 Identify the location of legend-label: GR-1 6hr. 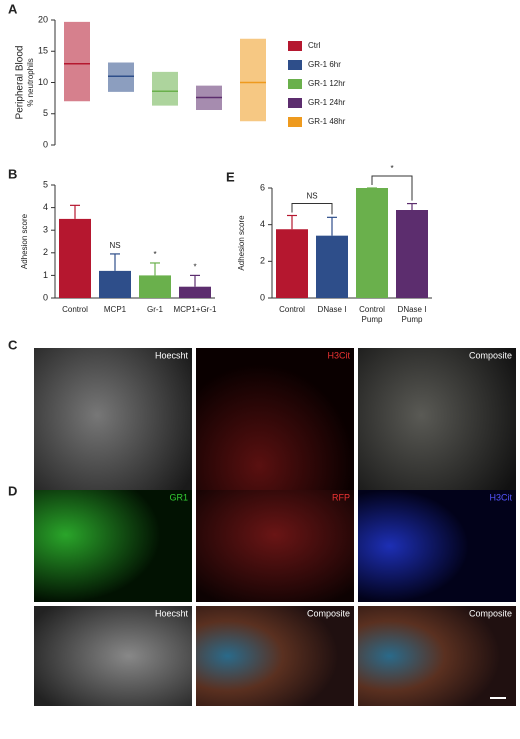
(324, 64).